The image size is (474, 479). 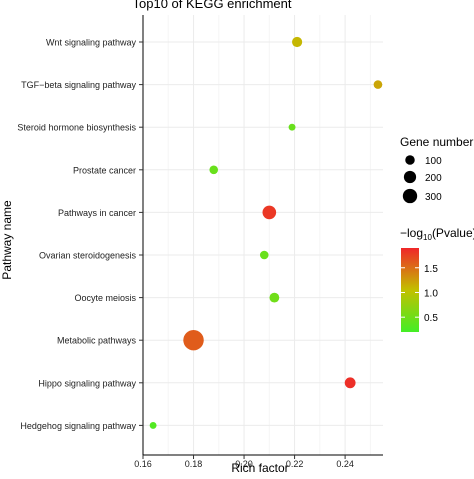 What do you see at coordinates (76, 128) in the screenshot?
I see `y-tick-label: Steroid hormone biosynthesis` at bounding box center [76, 128].